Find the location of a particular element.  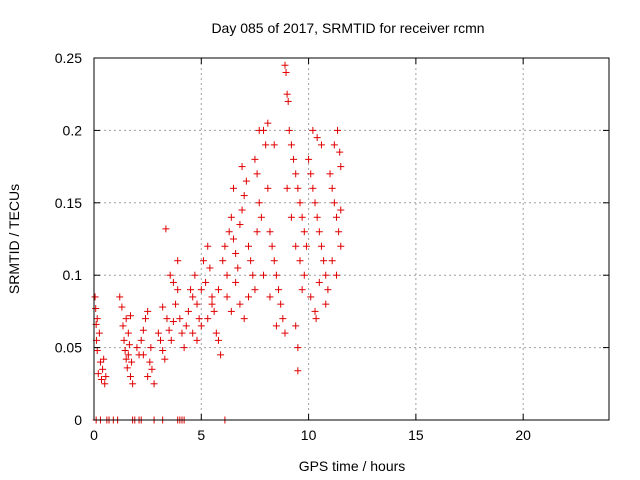

x-tick-label: 10 is located at coordinates (309, 435).